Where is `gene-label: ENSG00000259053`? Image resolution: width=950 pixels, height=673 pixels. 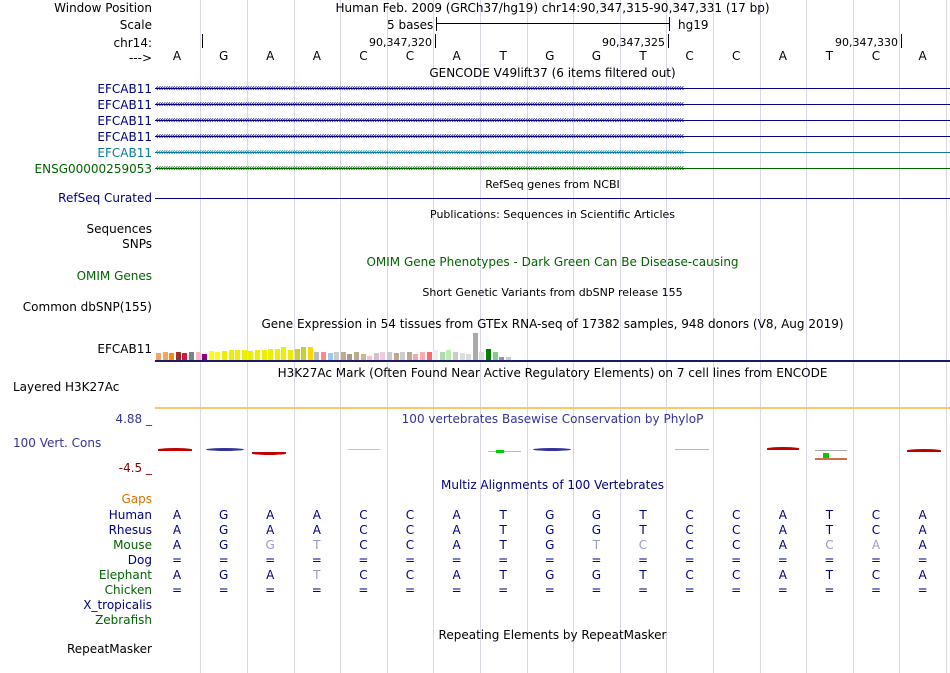
gene-label: ENSG00000259053 is located at coordinates (93, 169).